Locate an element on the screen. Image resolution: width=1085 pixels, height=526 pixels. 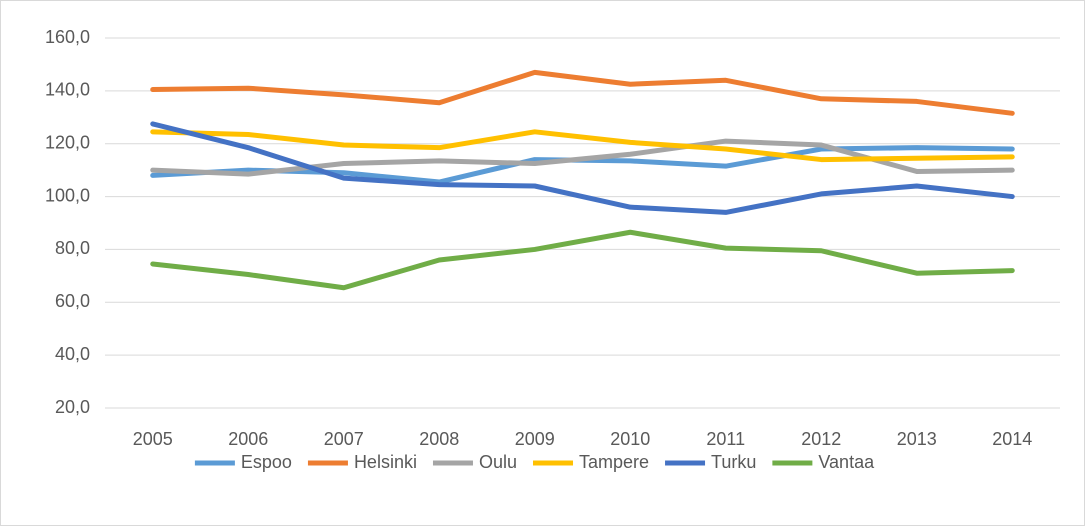
x-tick-label: 2012 is located at coordinates (821, 439).